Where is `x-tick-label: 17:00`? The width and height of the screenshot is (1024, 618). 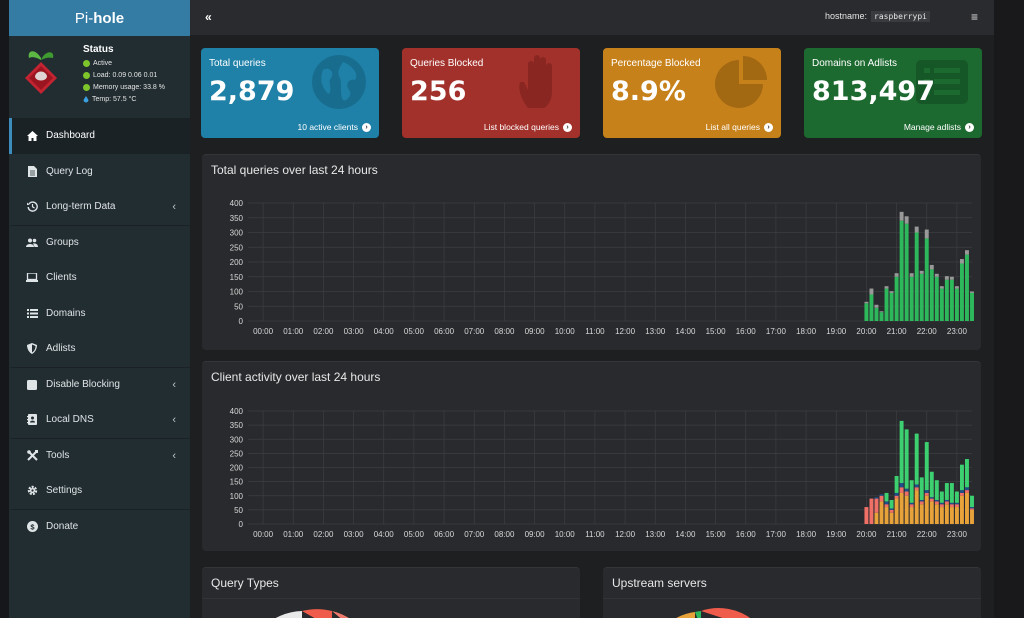
x-tick-label: 17:00 is located at coordinates (776, 534).